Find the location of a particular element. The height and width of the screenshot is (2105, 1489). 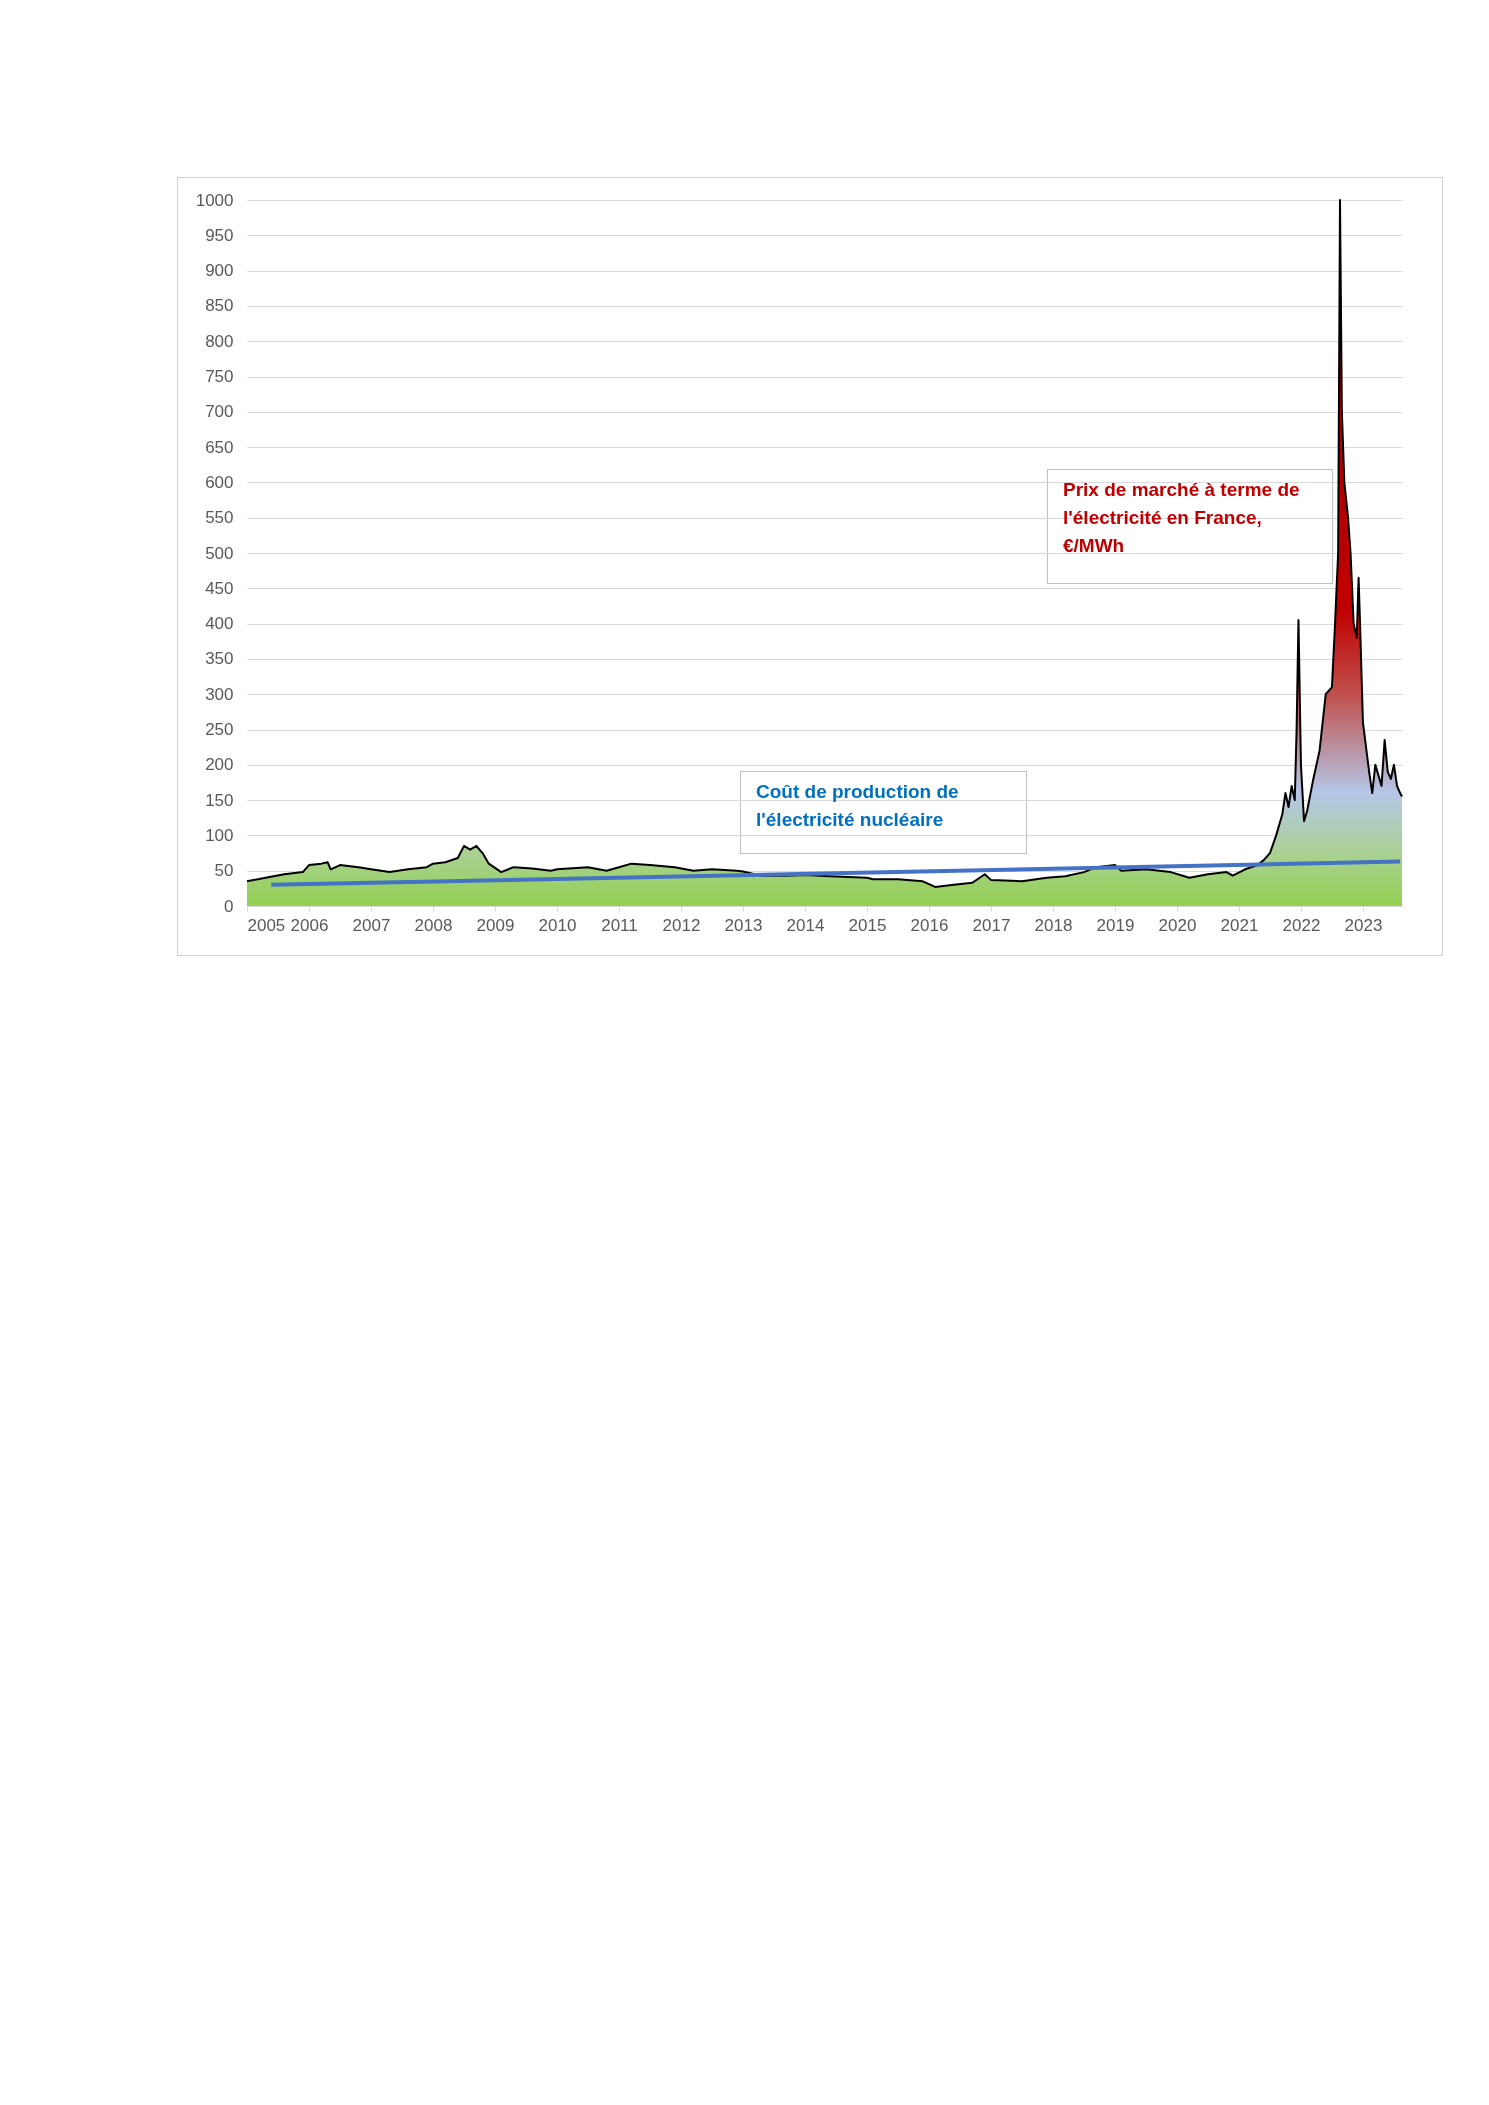

y-tick-label: 700 is located at coordinates (219, 412).